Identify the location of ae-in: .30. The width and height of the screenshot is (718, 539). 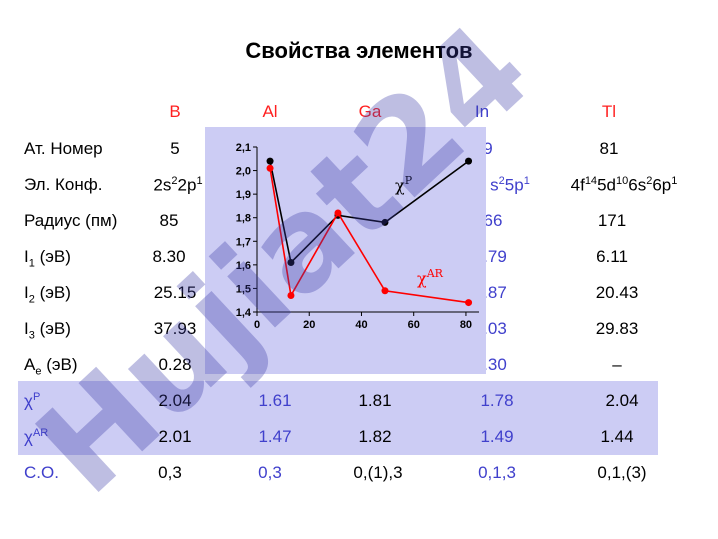
(495, 364).